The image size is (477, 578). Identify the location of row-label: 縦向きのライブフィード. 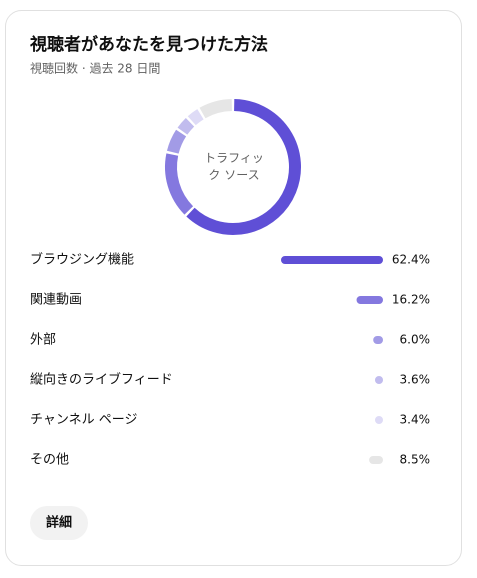
(101, 380).